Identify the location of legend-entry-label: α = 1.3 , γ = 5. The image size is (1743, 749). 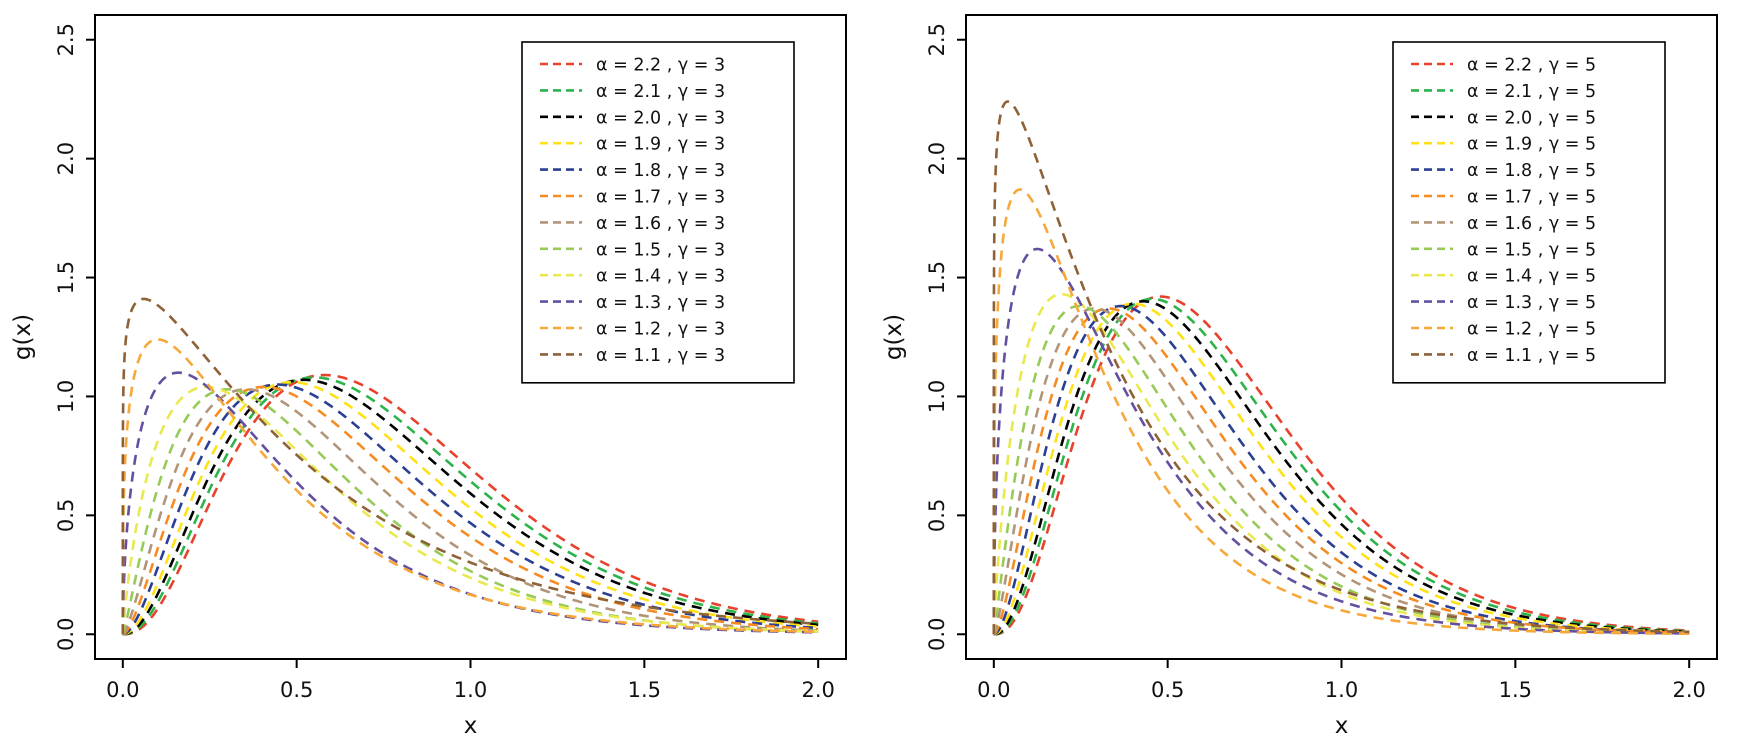
(1531, 303).